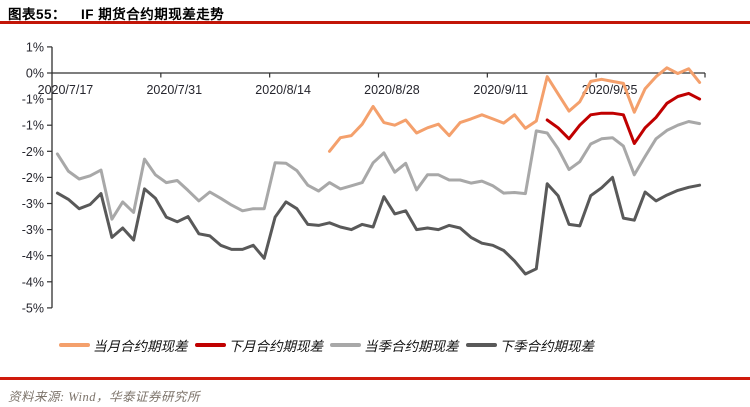 This screenshot has width=750, height=407. Describe the element at coordinates (276, 346) in the screenshot. I see `legend-label-next-month: 下月合约期现差` at that location.